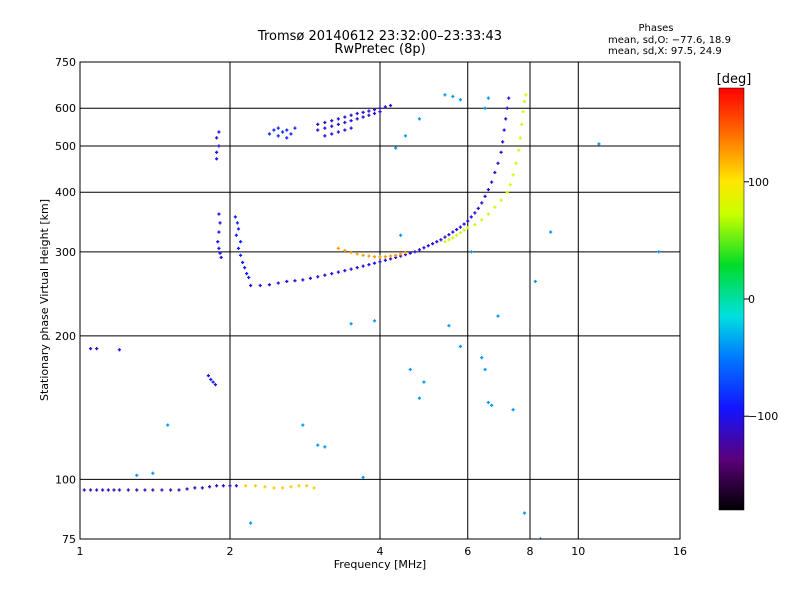 The image size is (800, 600). What do you see at coordinates (65, 336) in the screenshot?
I see `y-tick-label: 200` at bounding box center [65, 336].